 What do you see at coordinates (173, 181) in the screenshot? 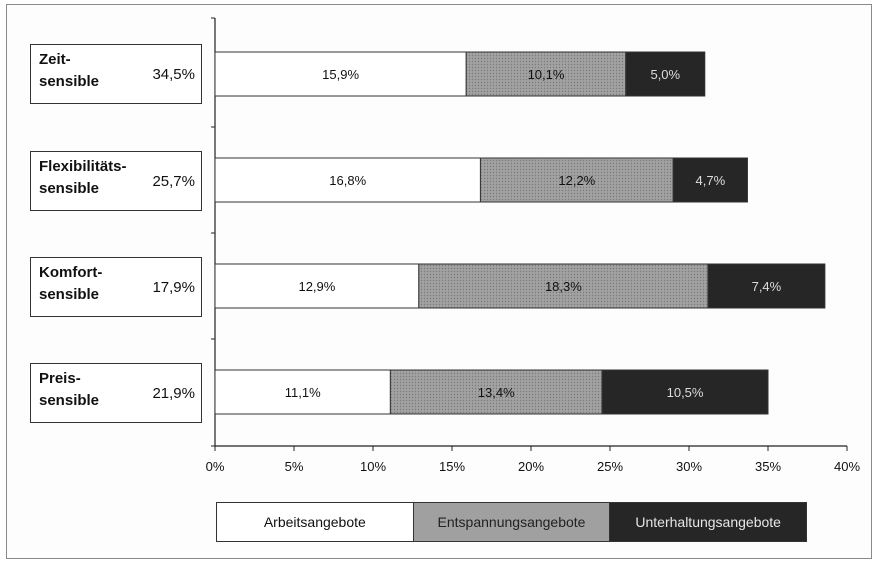
I see `category-share: 25,7%` at bounding box center [173, 181].